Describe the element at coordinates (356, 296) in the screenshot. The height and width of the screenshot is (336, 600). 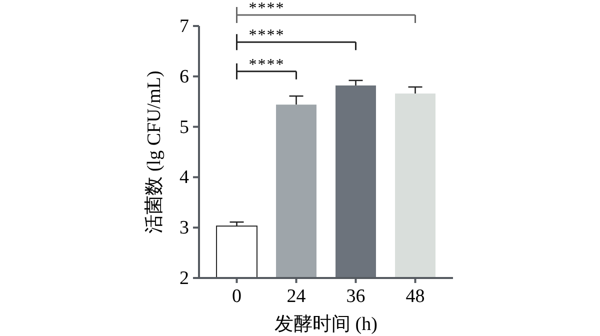
I see `x-tick-label: 36` at that location.